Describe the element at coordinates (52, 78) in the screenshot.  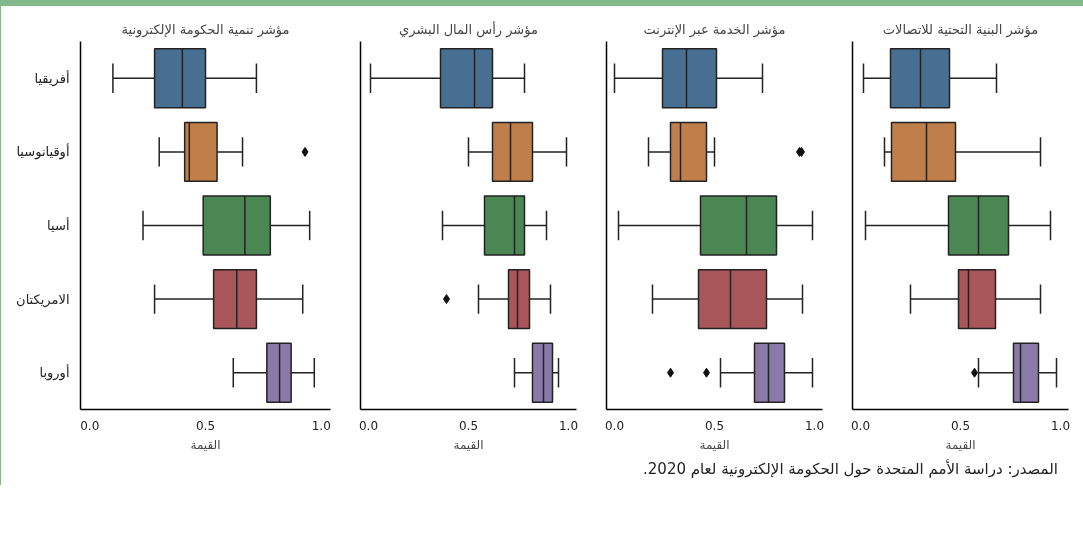
I see `y-tick-label: أفريقيا` at that location.